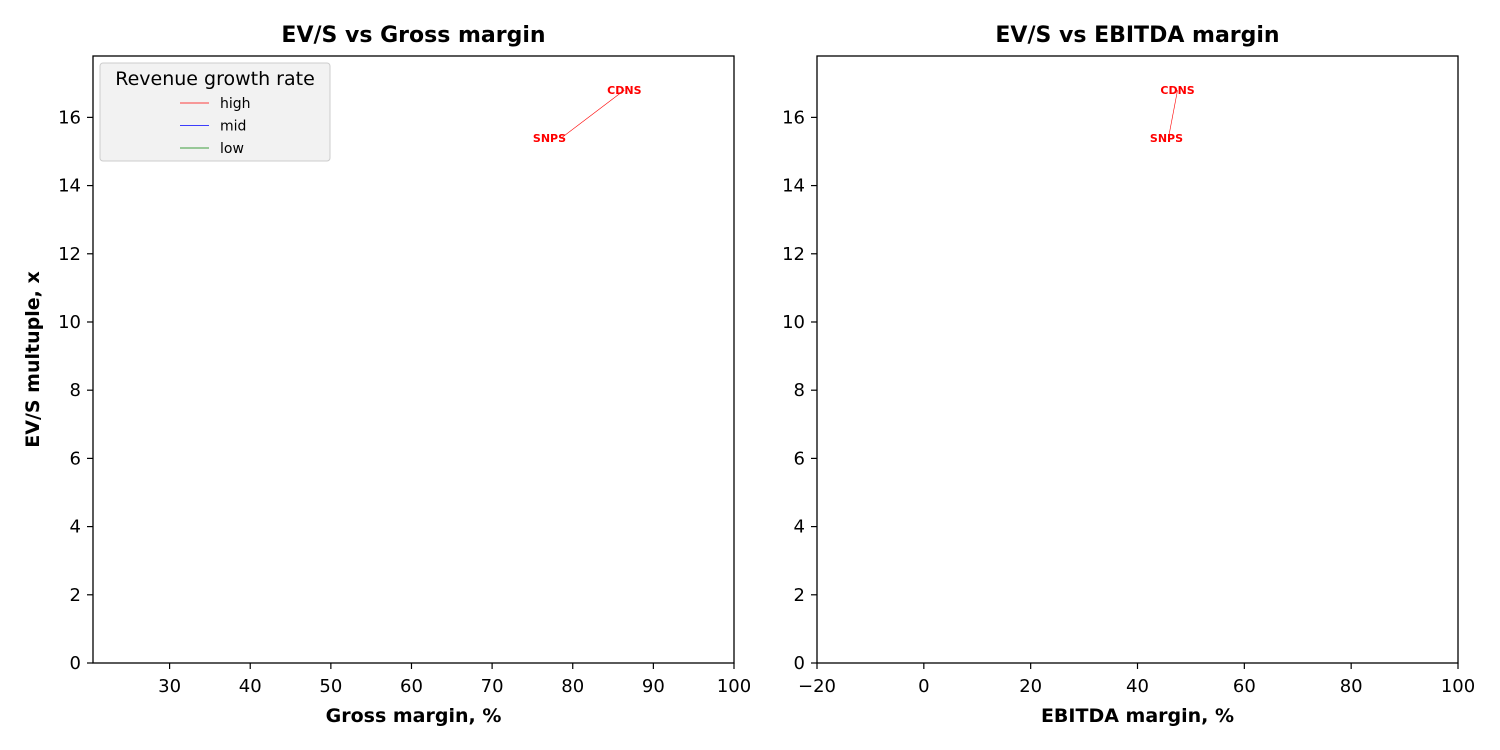 Image resolution: width=1500 pixels, height=750 pixels. I want to click on chart-title: EV/S vs EBITDA margin, so click(1137, 35).